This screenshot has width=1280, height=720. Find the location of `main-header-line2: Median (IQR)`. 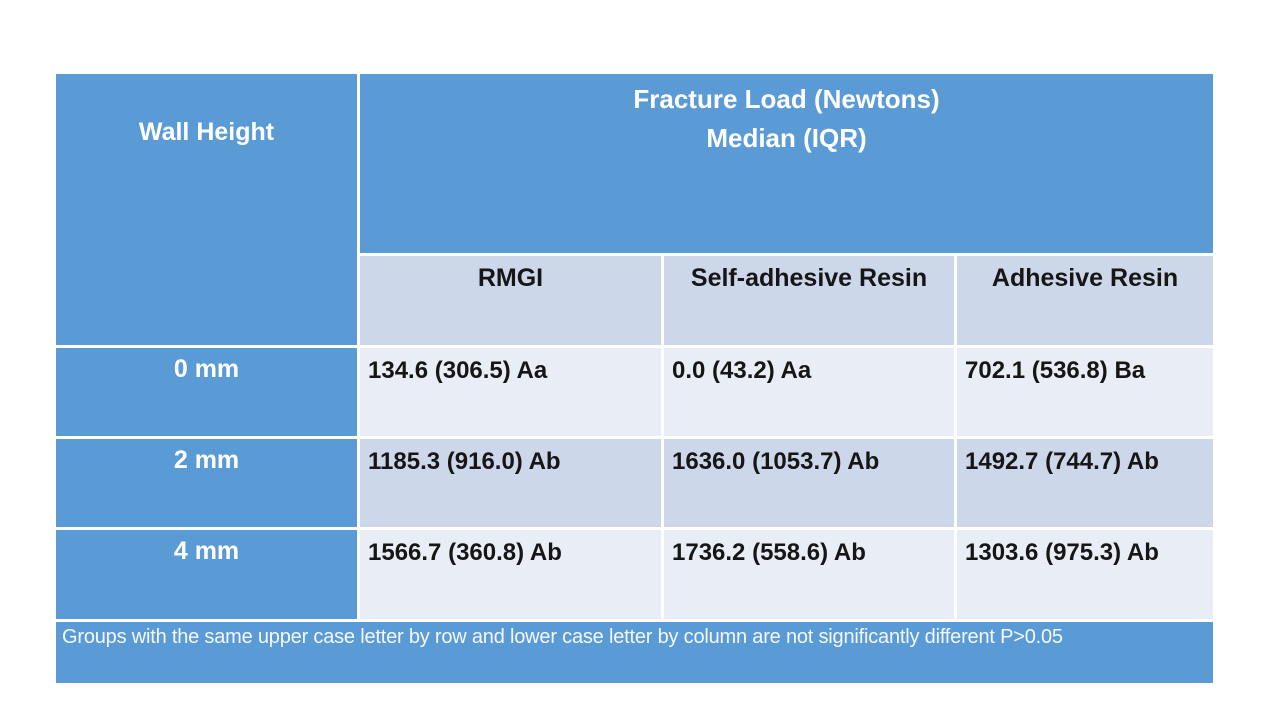

main-header-line2: Median (IQR) is located at coordinates (786, 138).